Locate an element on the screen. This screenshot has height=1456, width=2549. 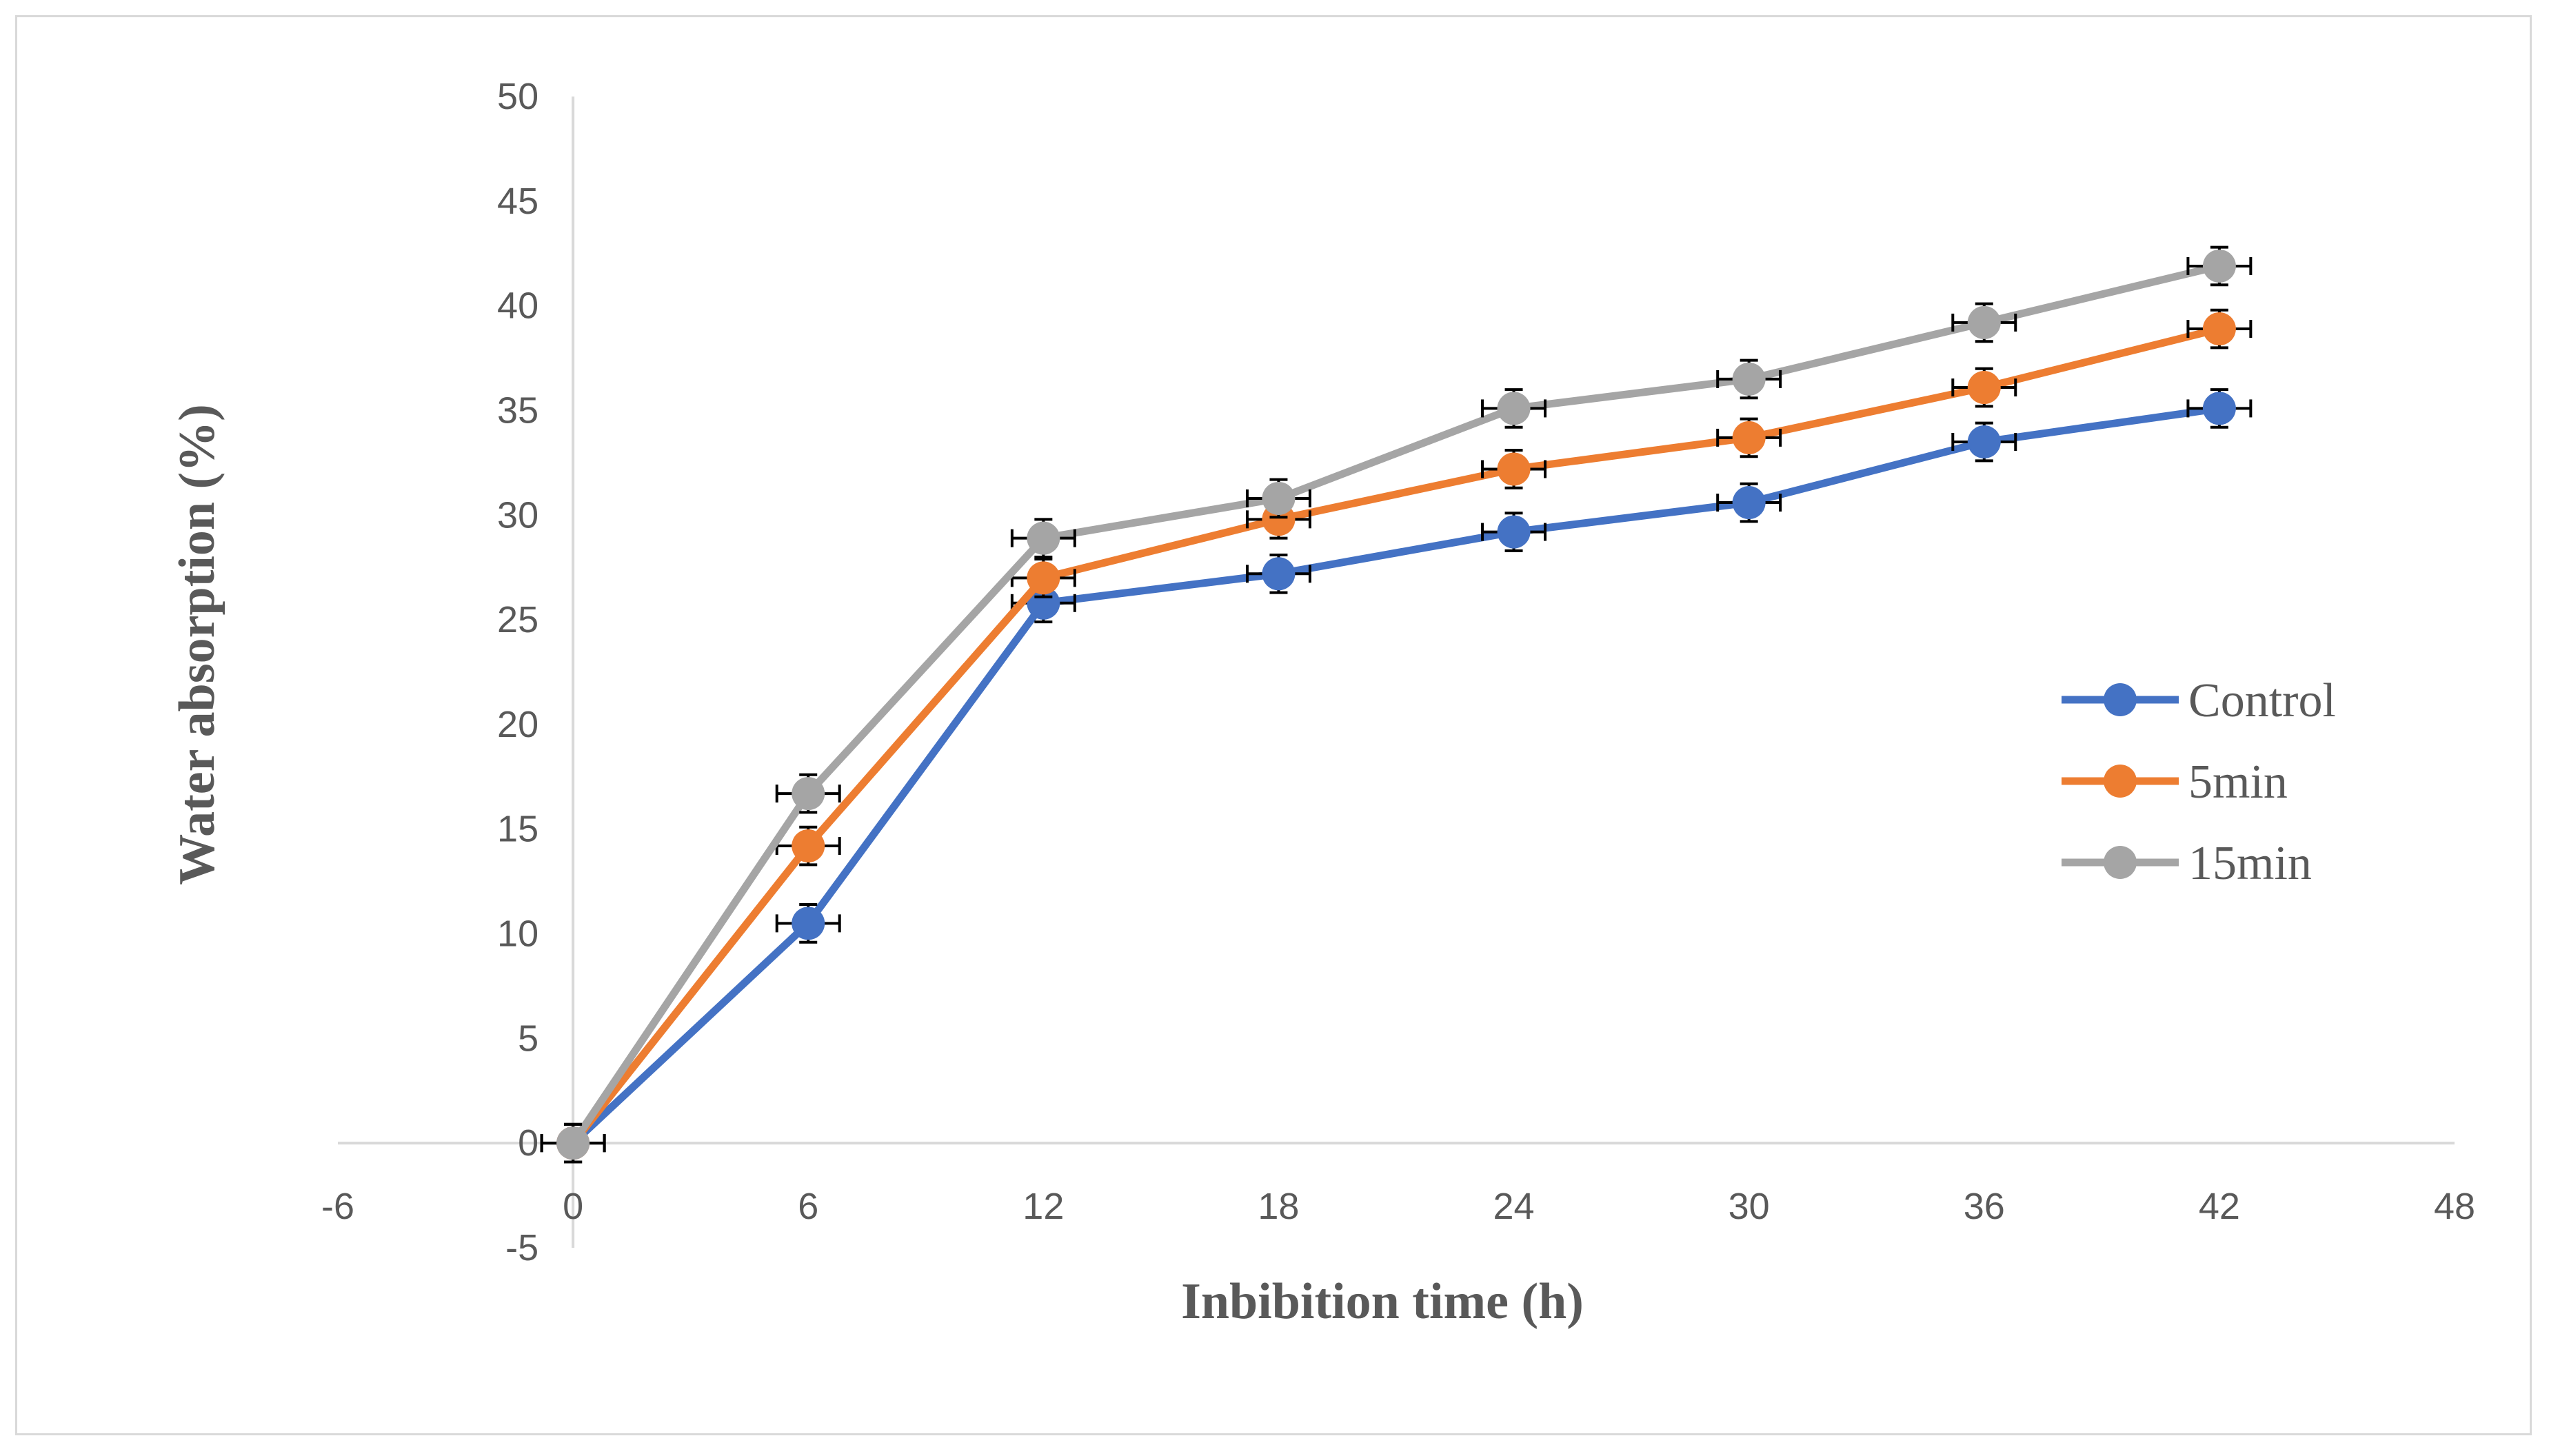
y-tick-label: -5 is located at coordinates (521, 1248).